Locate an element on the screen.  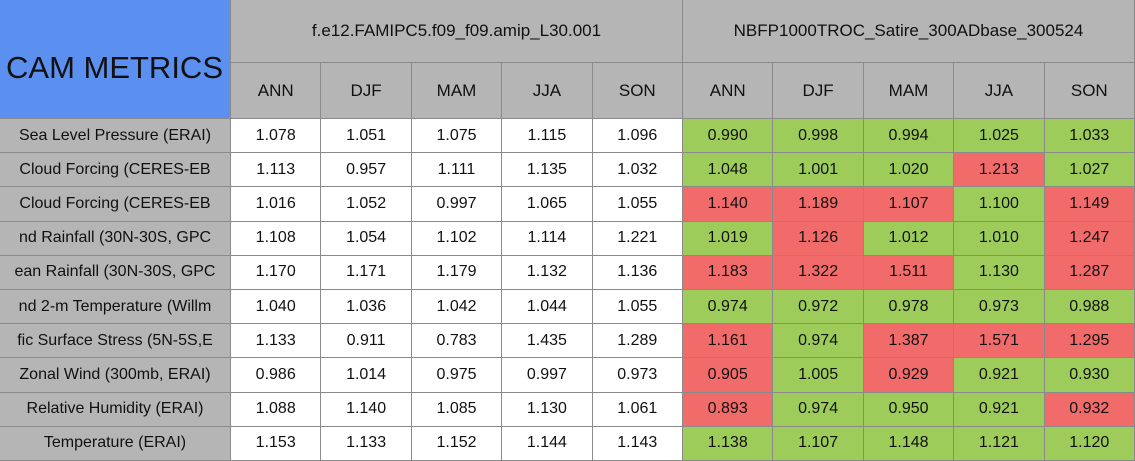
value-cell: 0.990 is located at coordinates (728, 136).